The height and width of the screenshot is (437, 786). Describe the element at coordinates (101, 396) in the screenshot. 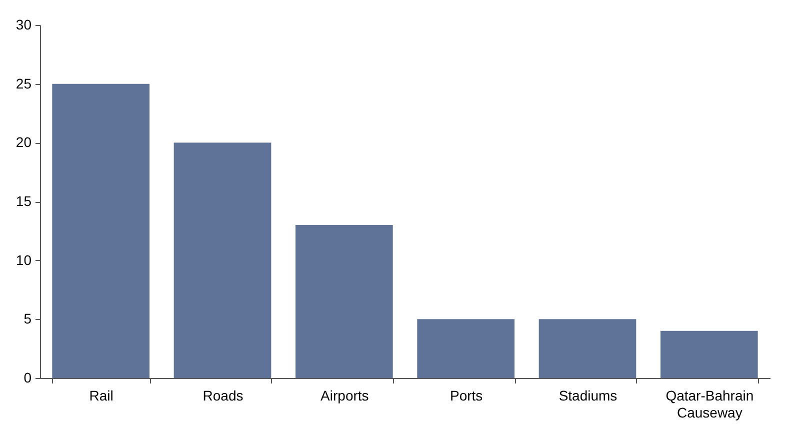

I see `x-tick-label: Rail` at that location.